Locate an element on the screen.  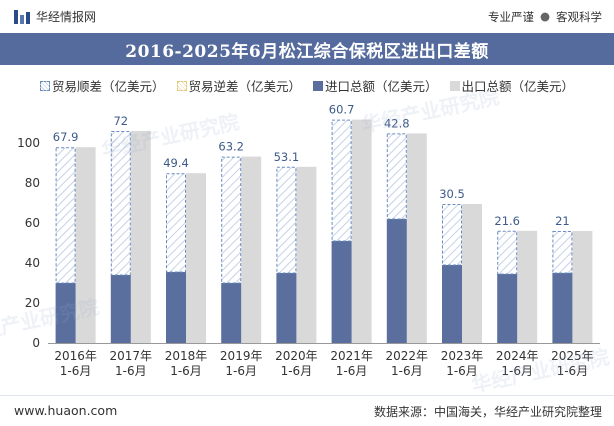
x-tick-label: 2016年 is located at coordinates (75, 356).